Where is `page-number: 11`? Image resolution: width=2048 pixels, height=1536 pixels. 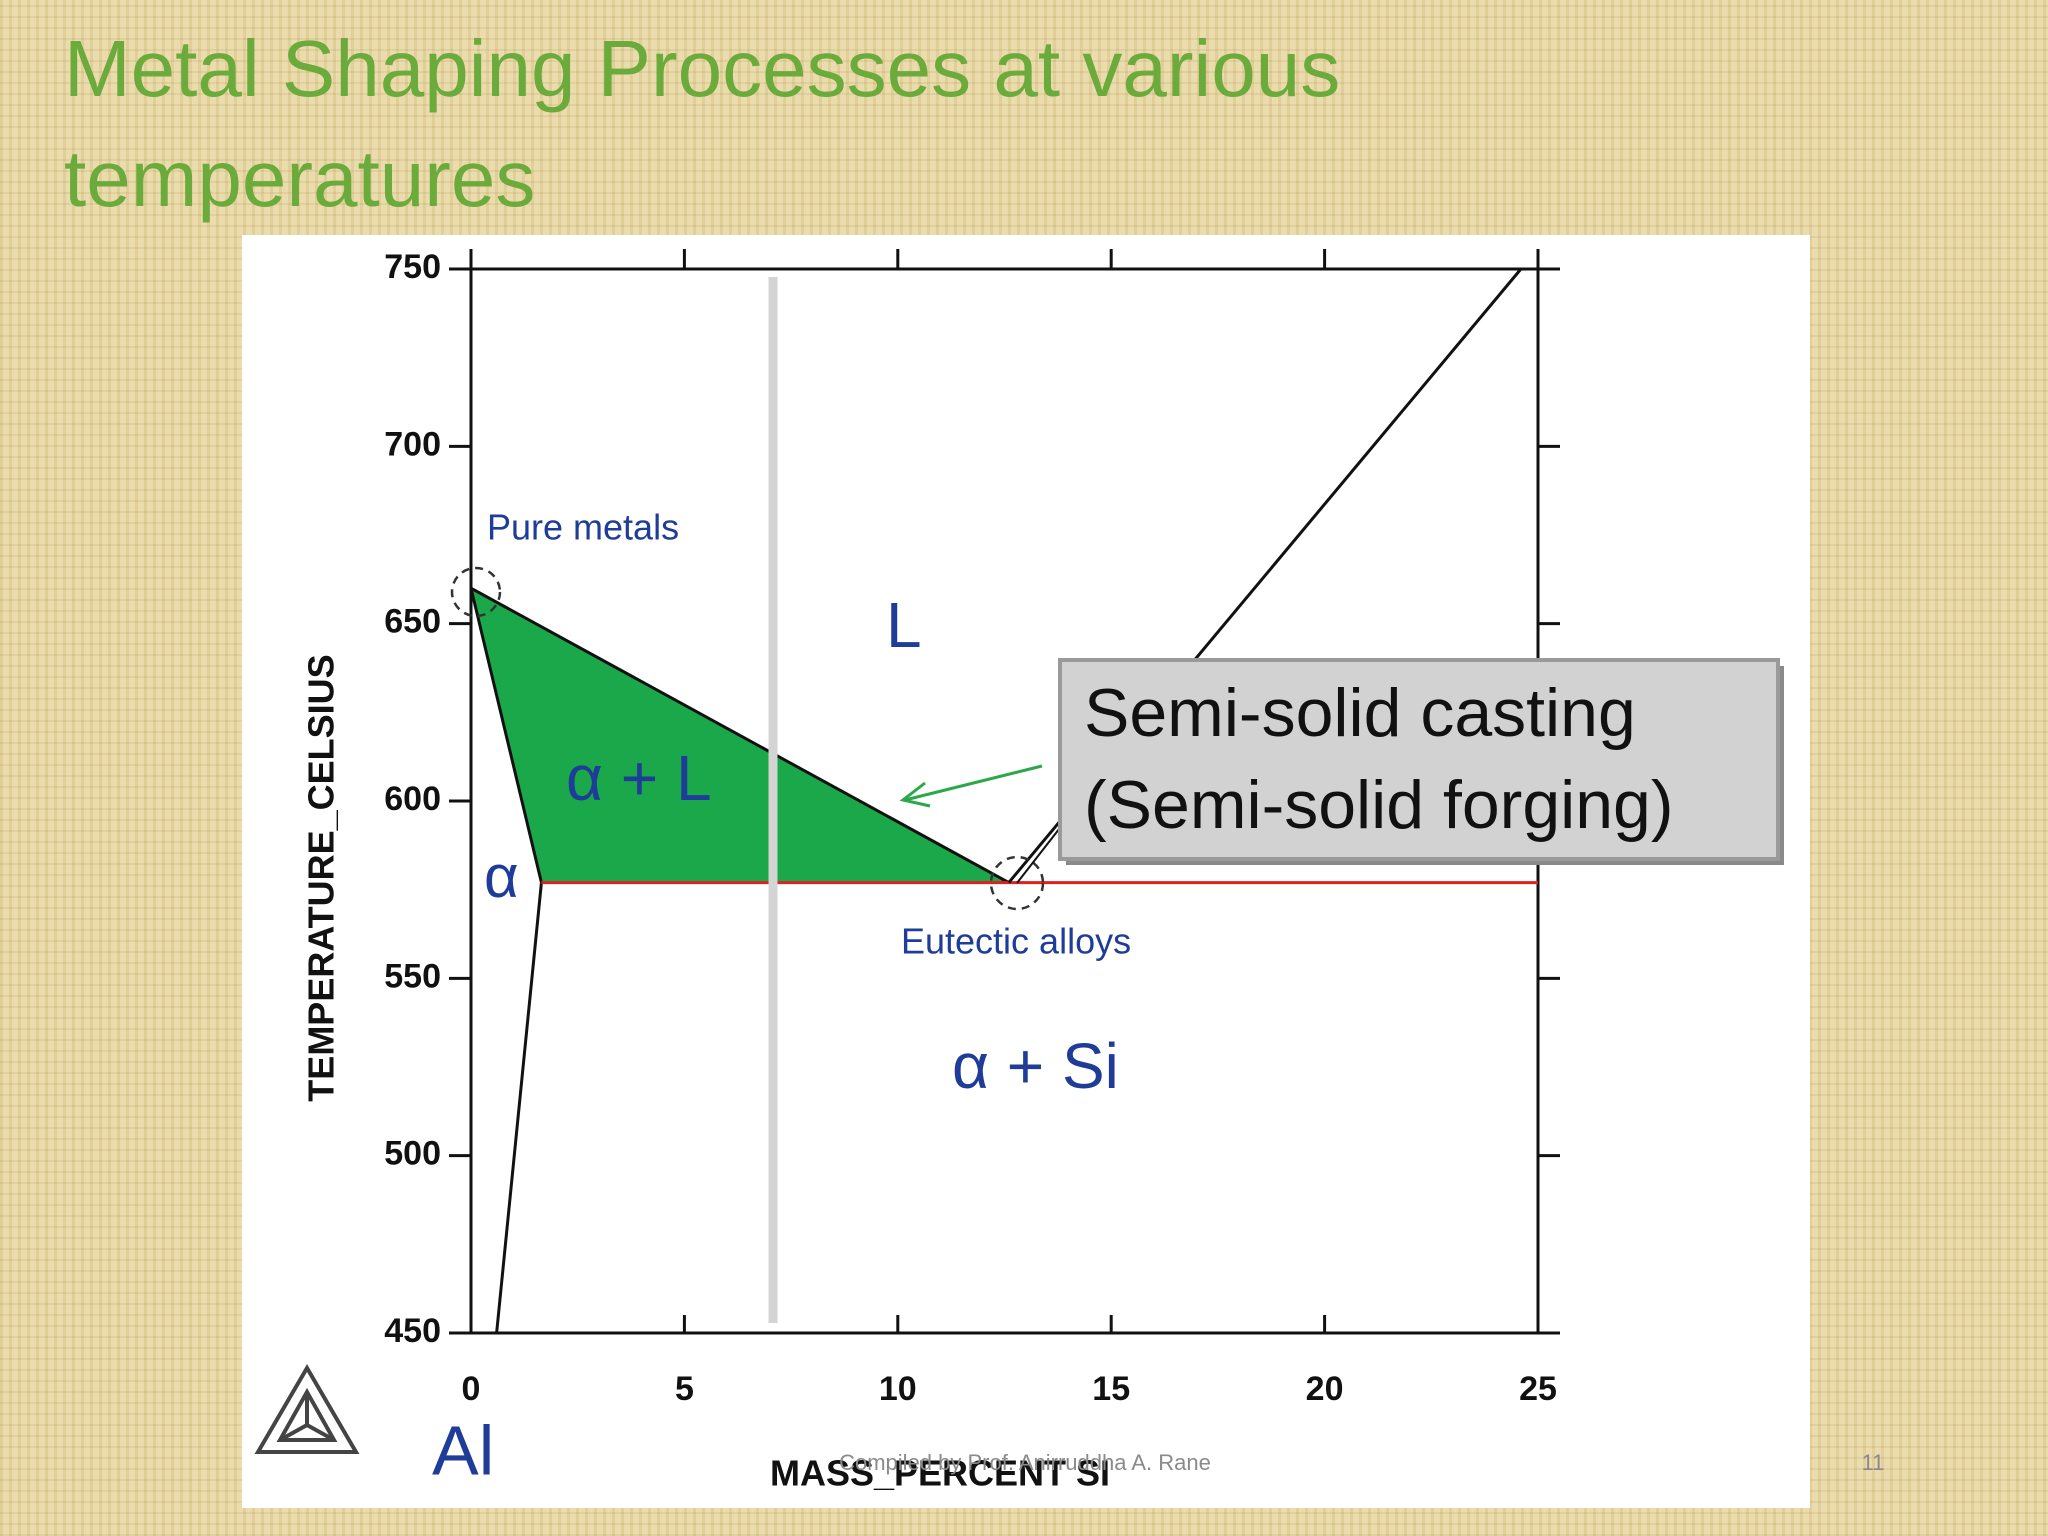
page-number: 11 is located at coordinates (1873, 1462).